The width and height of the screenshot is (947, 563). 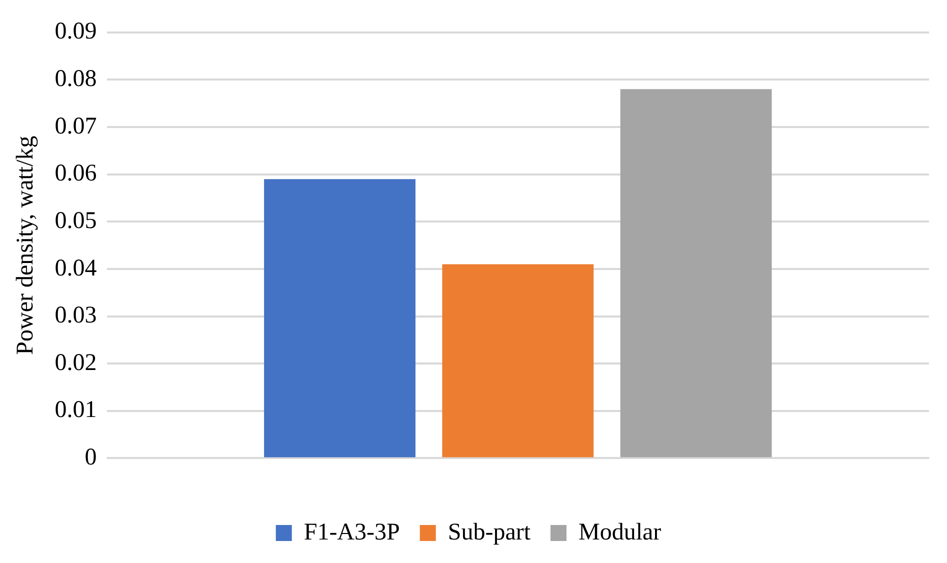 What do you see at coordinates (75, 79) in the screenshot?
I see `y-tick-label: 0.08` at bounding box center [75, 79].